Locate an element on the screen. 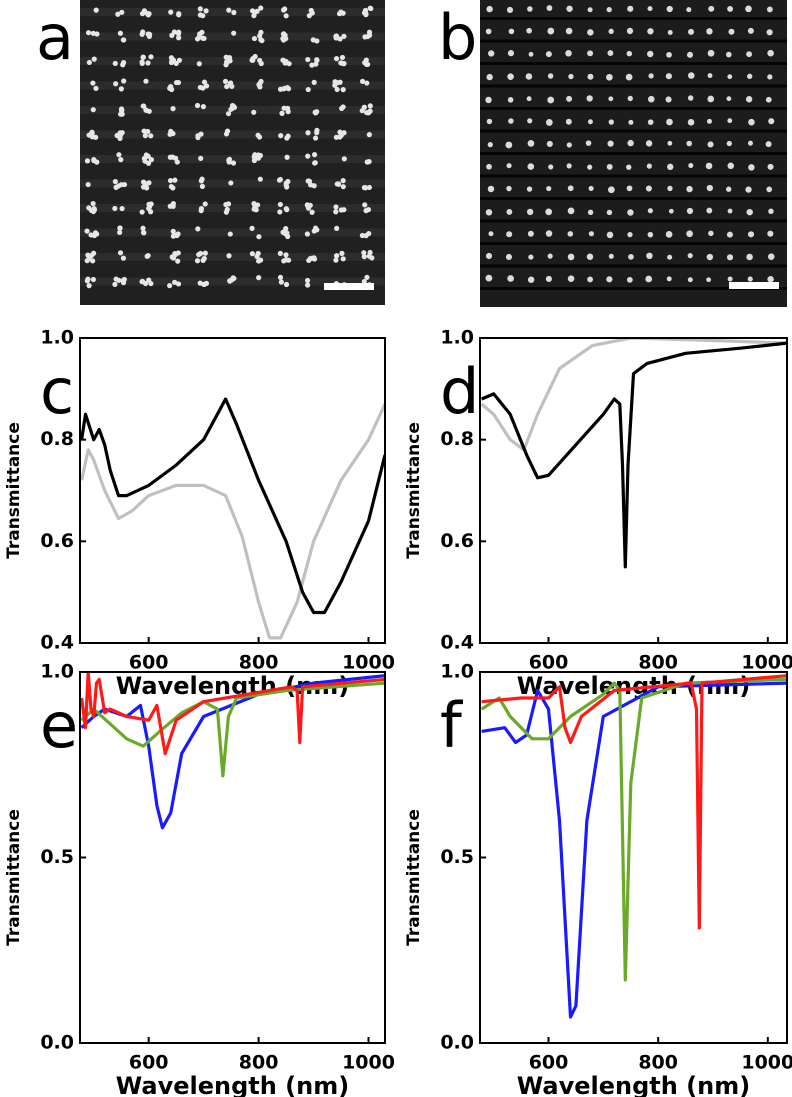  scale-bar is located at coordinates (349, 286).